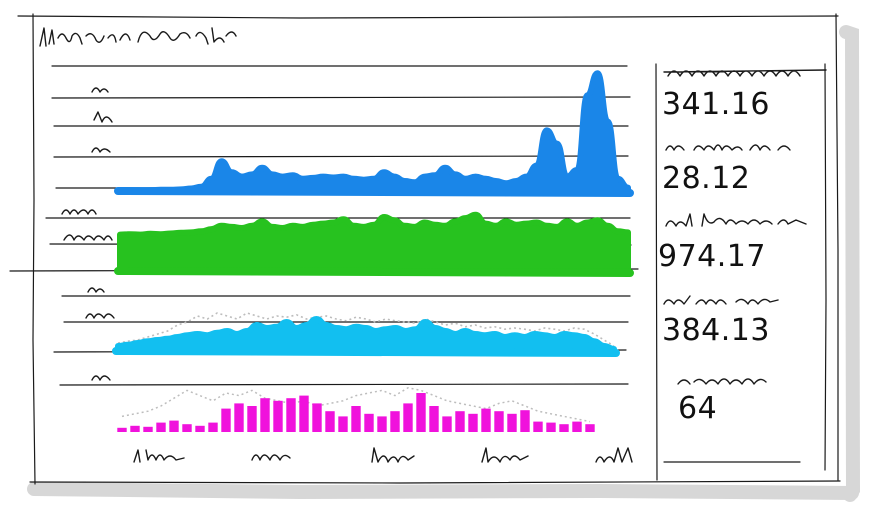  Describe the element at coordinates (88, 234) in the screenshot. I see `tick-label-scribbles` at that location.